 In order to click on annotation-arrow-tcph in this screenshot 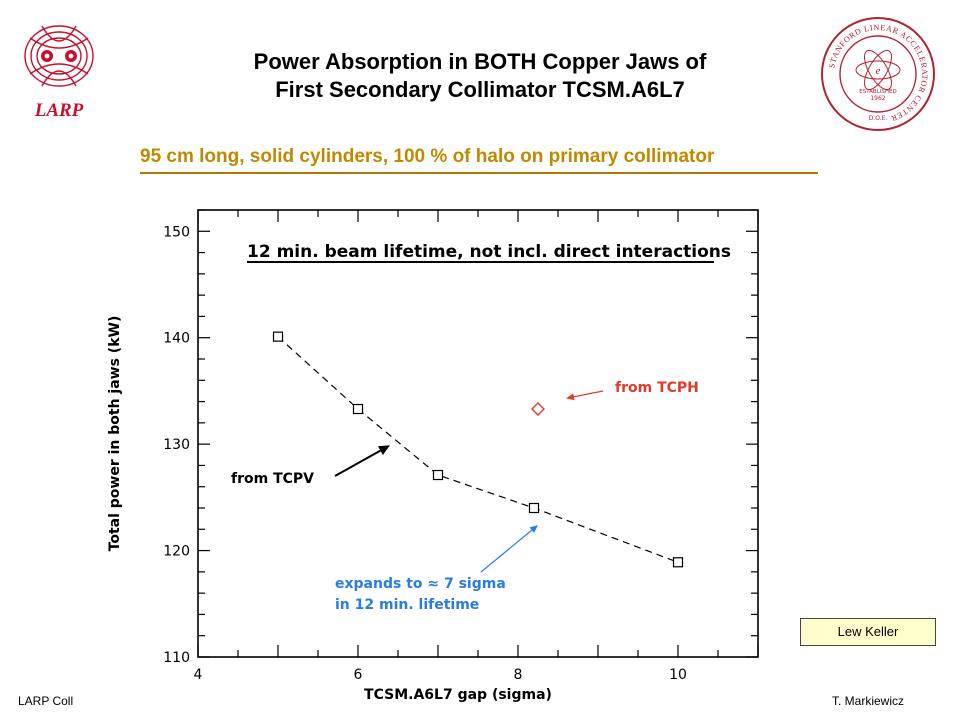, I will do `click(588, 394)`.